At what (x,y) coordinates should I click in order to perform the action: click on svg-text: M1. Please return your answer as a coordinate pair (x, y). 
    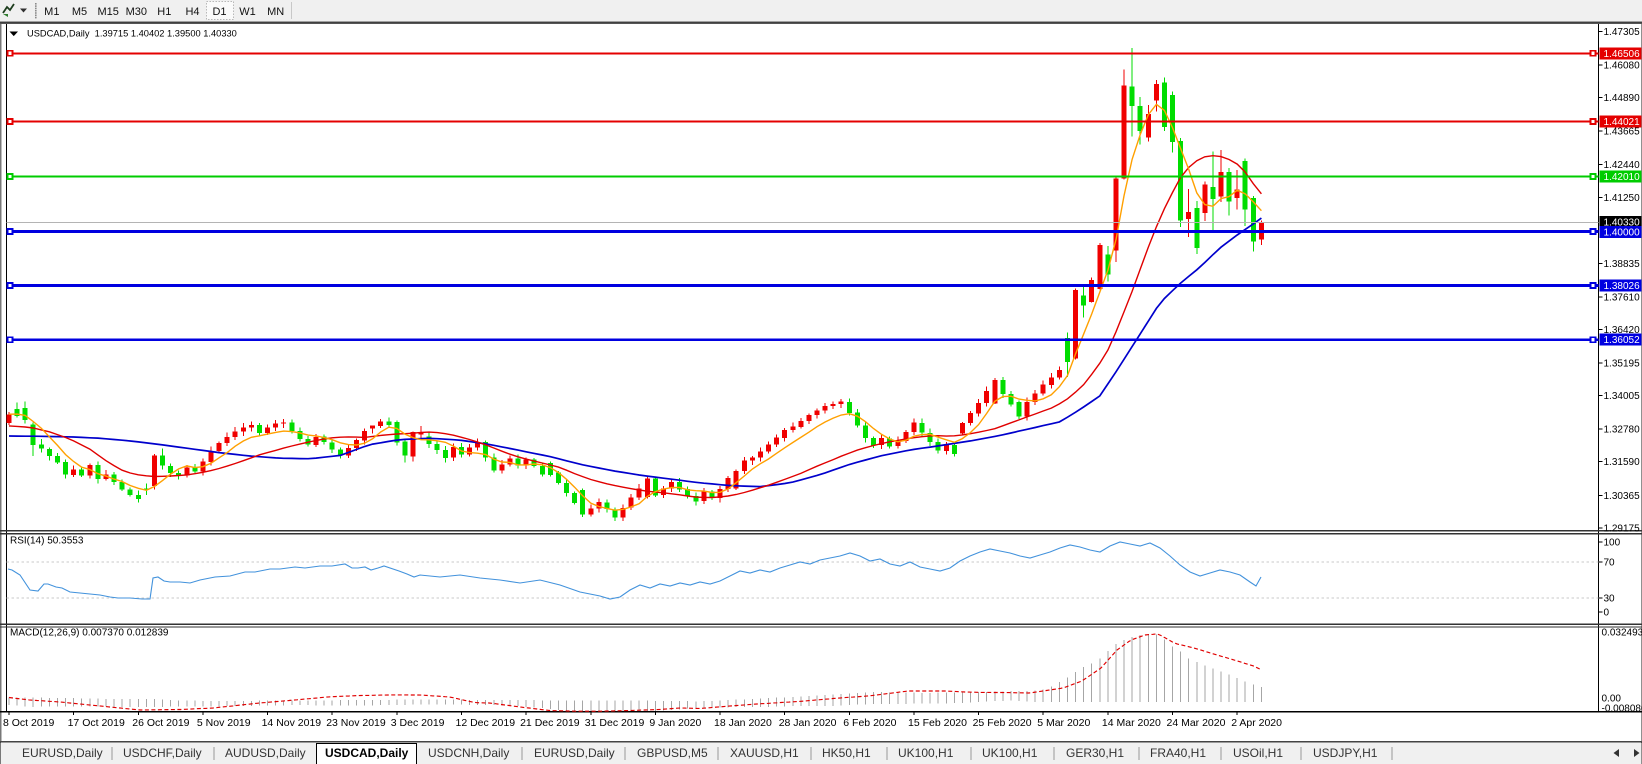
    Looking at the image, I should click on (51, 12).